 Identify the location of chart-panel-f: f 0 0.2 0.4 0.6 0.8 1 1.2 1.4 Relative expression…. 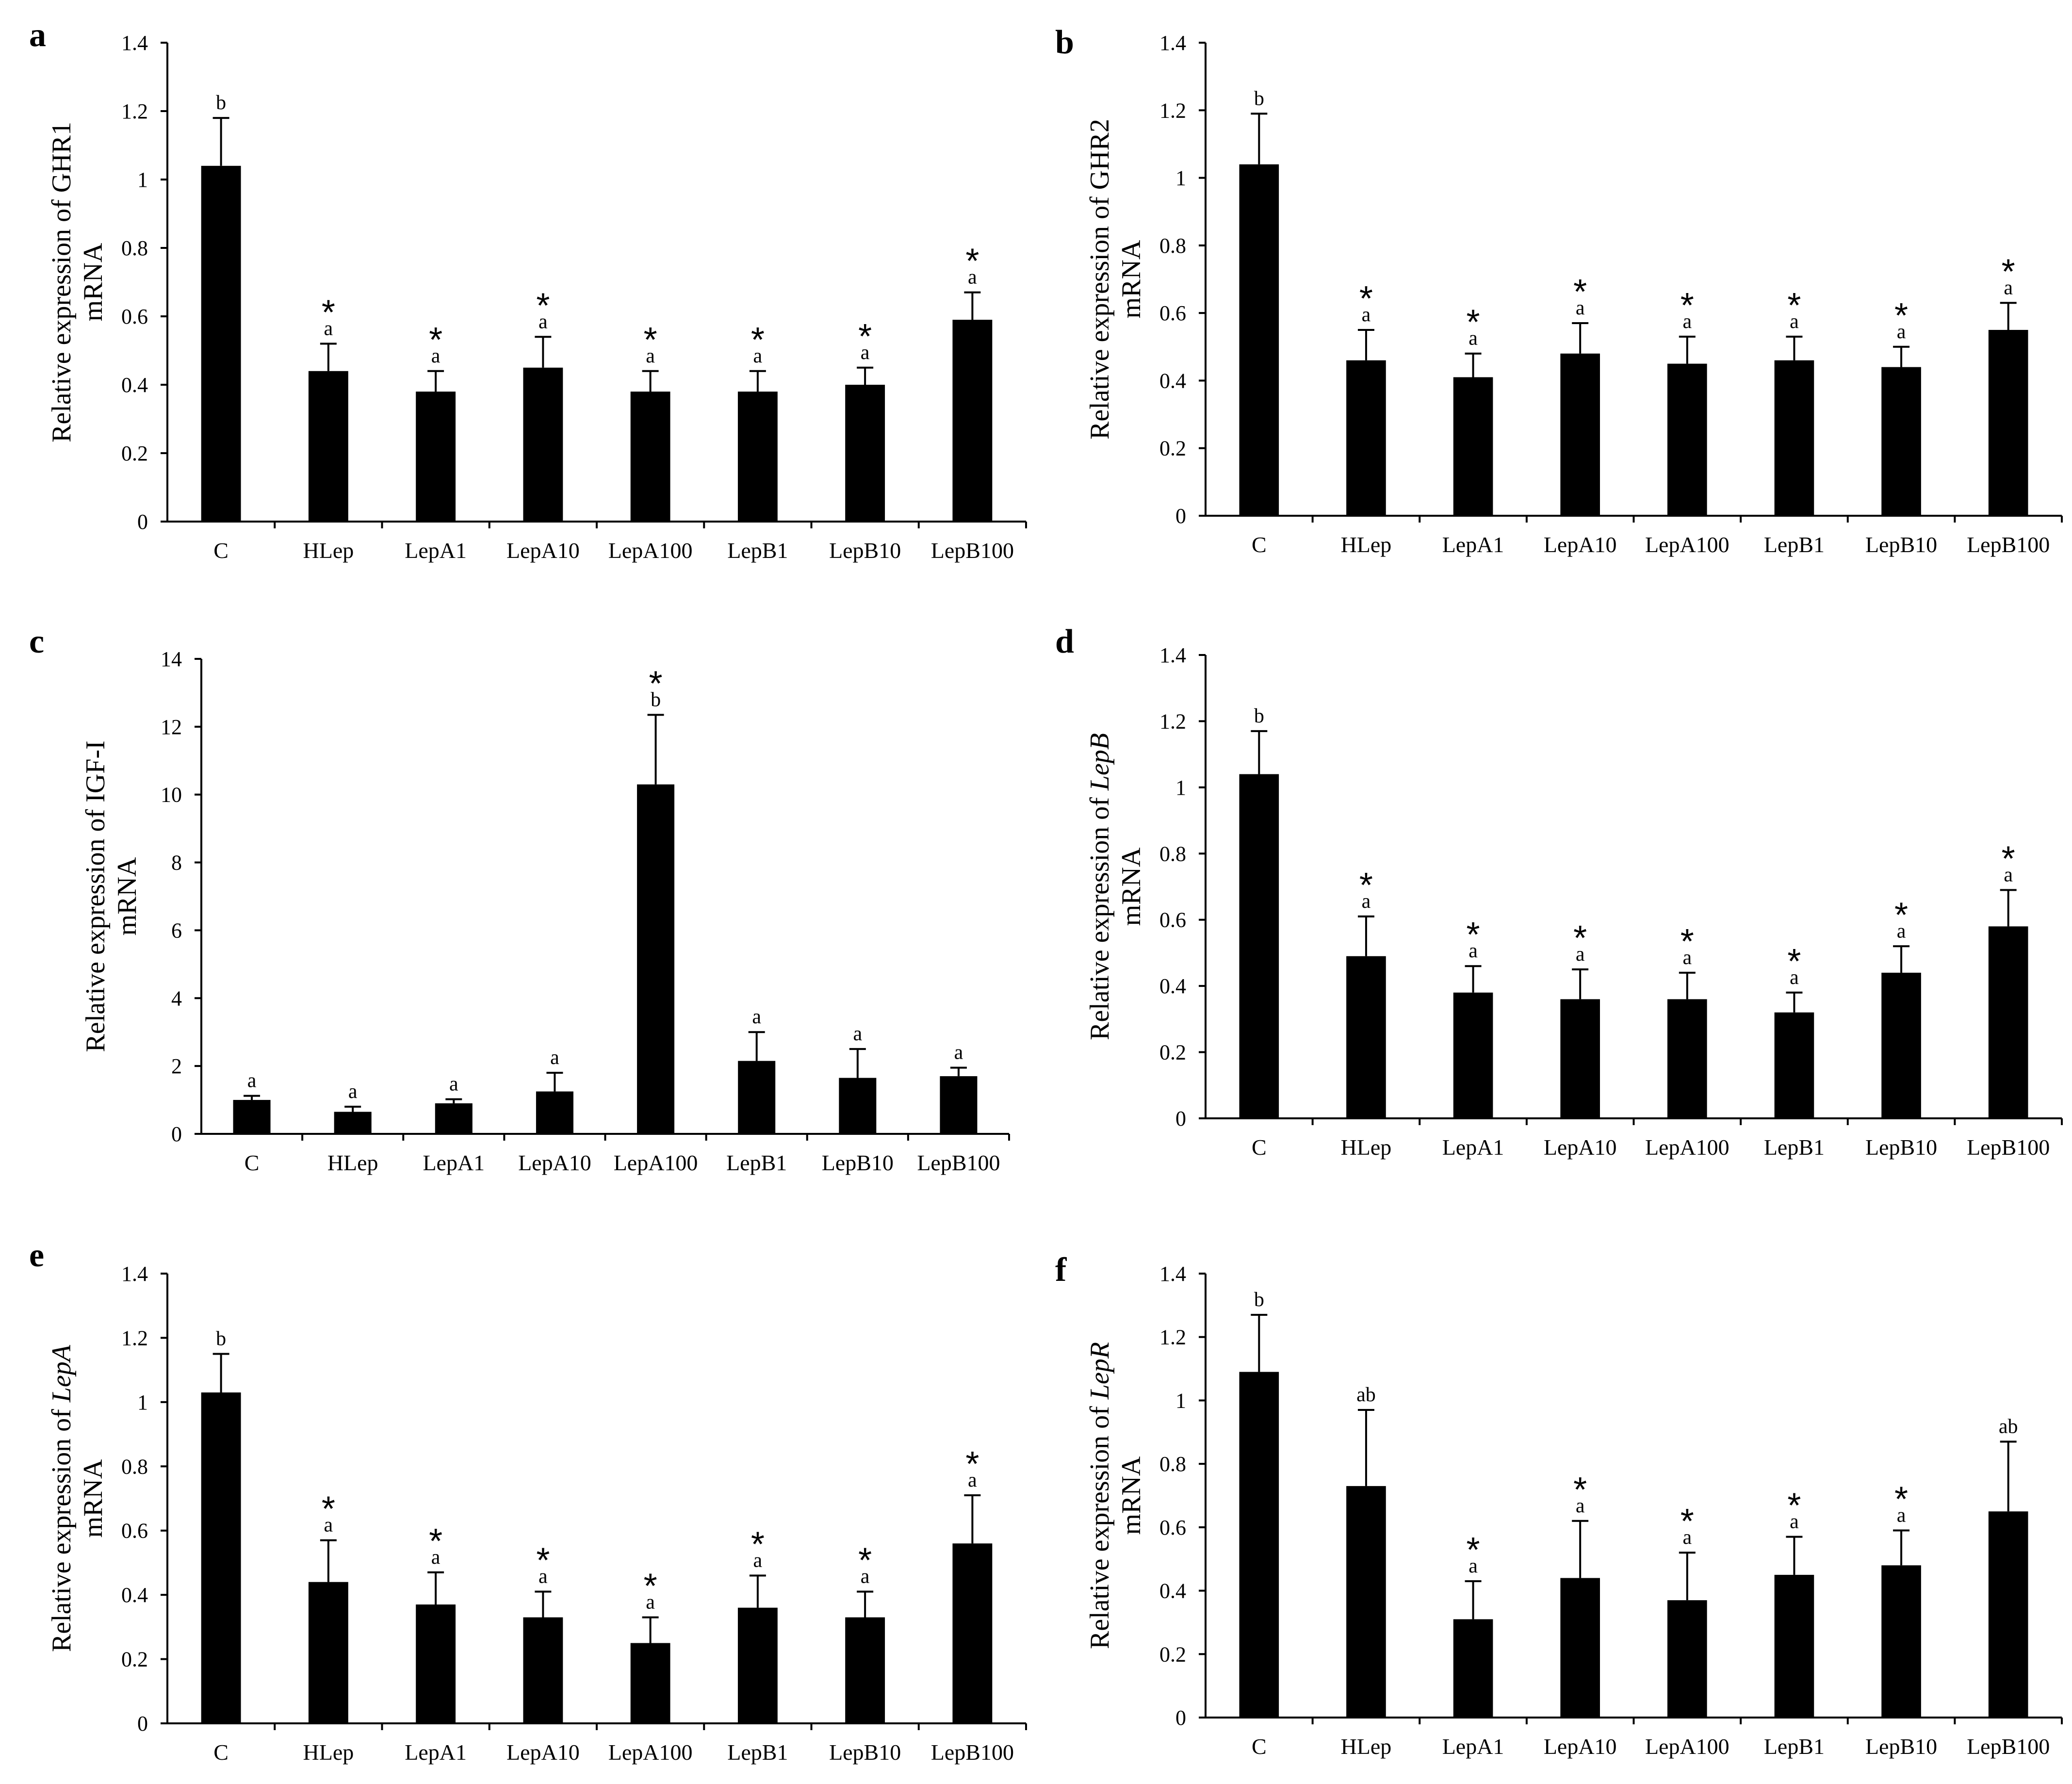
(1559, 1505).